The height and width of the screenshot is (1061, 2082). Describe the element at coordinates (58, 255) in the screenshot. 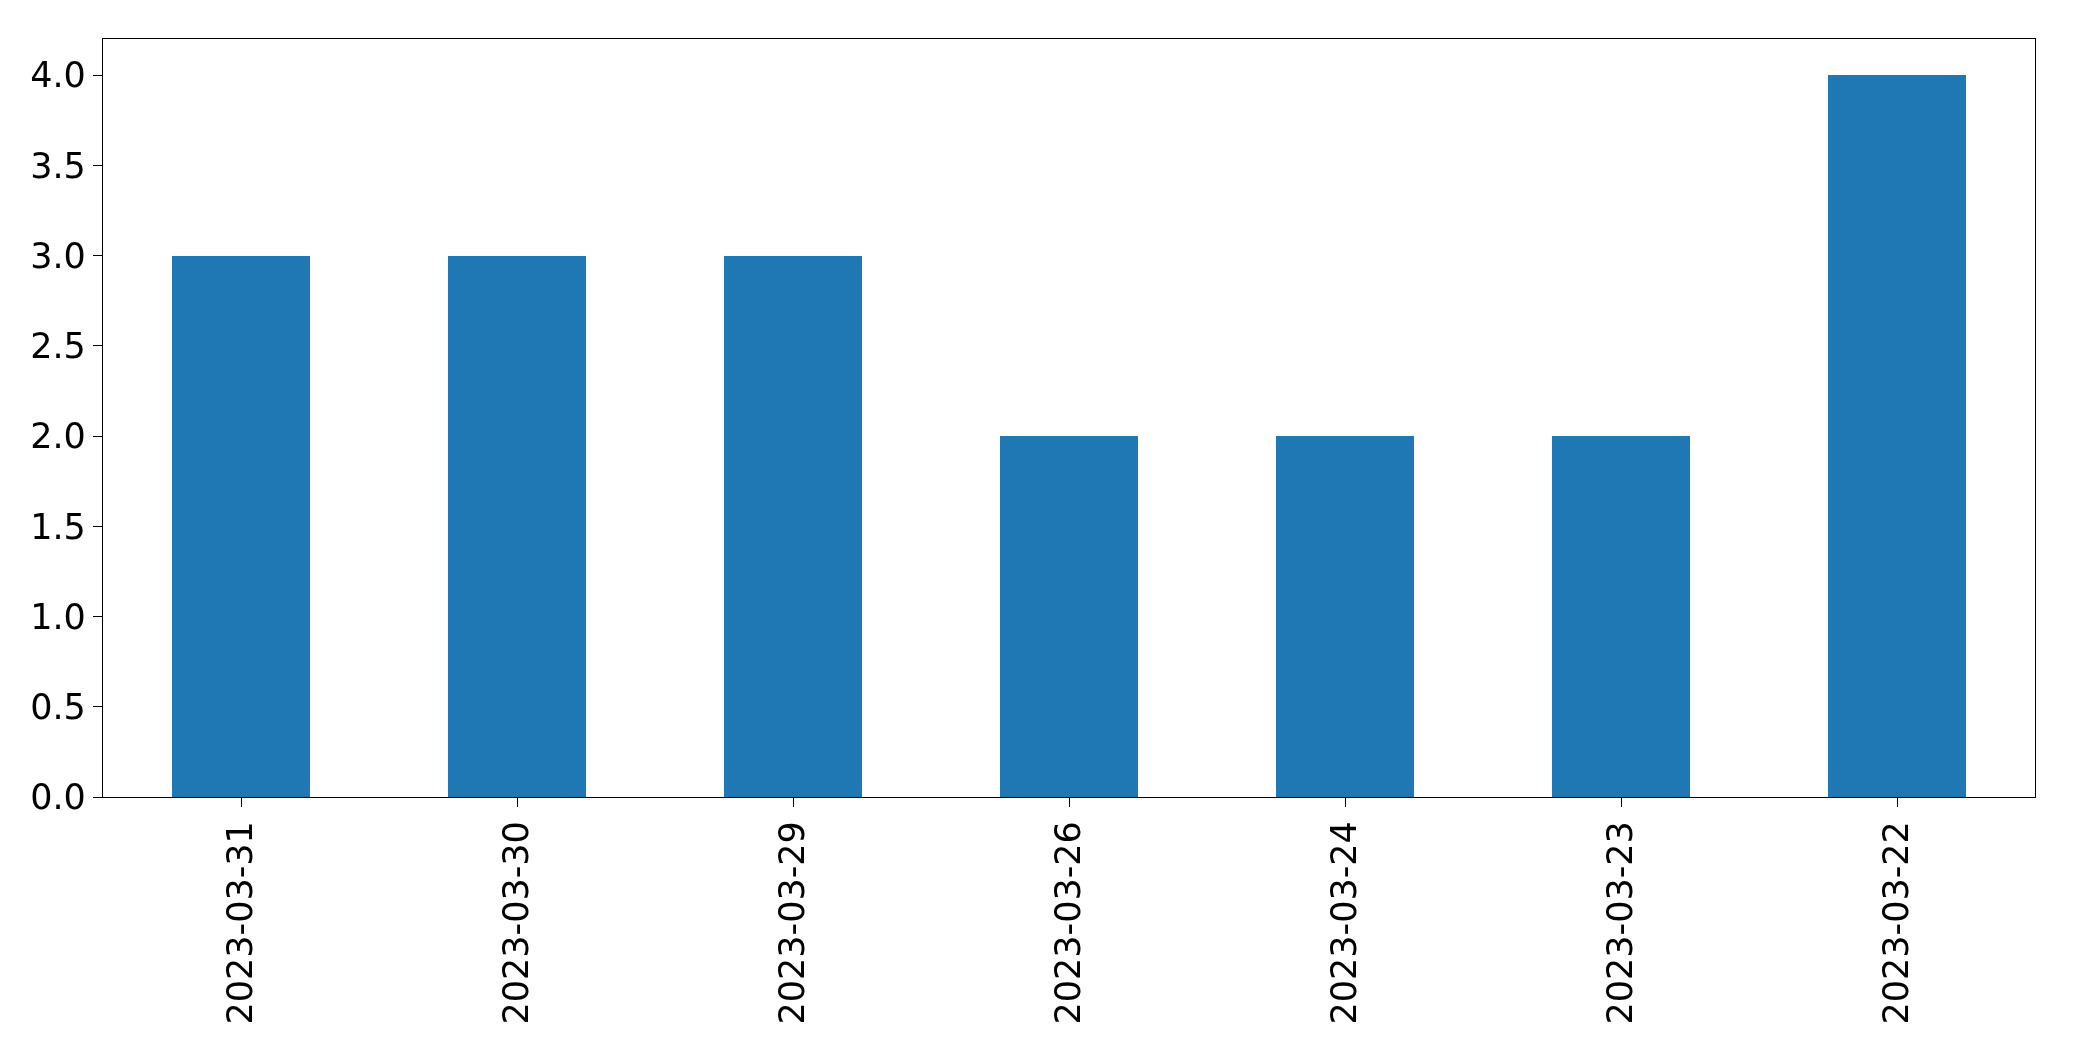

I see `y-tick-label: 3.0` at that location.